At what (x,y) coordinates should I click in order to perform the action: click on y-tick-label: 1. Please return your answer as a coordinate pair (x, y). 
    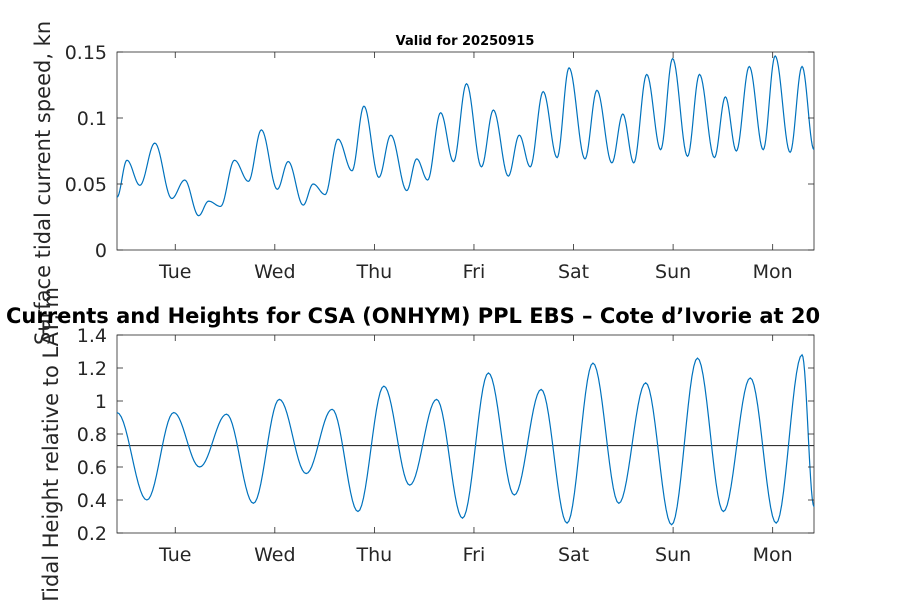
    Looking at the image, I should click on (101, 402).